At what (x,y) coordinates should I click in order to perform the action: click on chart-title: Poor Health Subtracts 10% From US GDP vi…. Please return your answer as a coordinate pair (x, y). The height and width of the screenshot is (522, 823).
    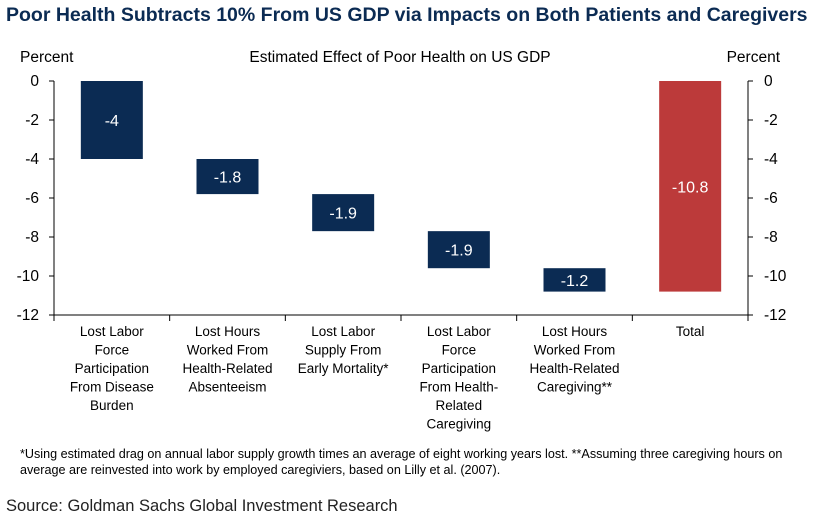
    Looking at the image, I should click on (407, 15).